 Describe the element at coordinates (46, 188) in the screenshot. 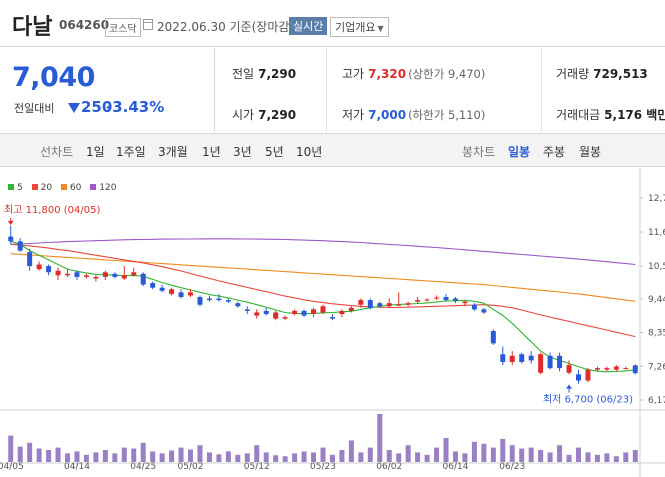

I see `legend-label: 20` at that location.